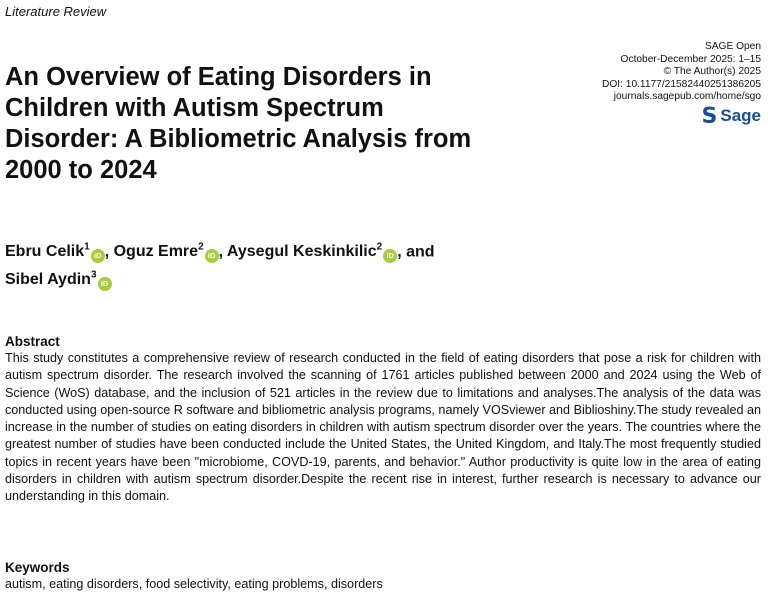  What do you see at coordinates (87, 247) in the screenshot?
I see `affiliation: 1` at bounding box center [87, 247].